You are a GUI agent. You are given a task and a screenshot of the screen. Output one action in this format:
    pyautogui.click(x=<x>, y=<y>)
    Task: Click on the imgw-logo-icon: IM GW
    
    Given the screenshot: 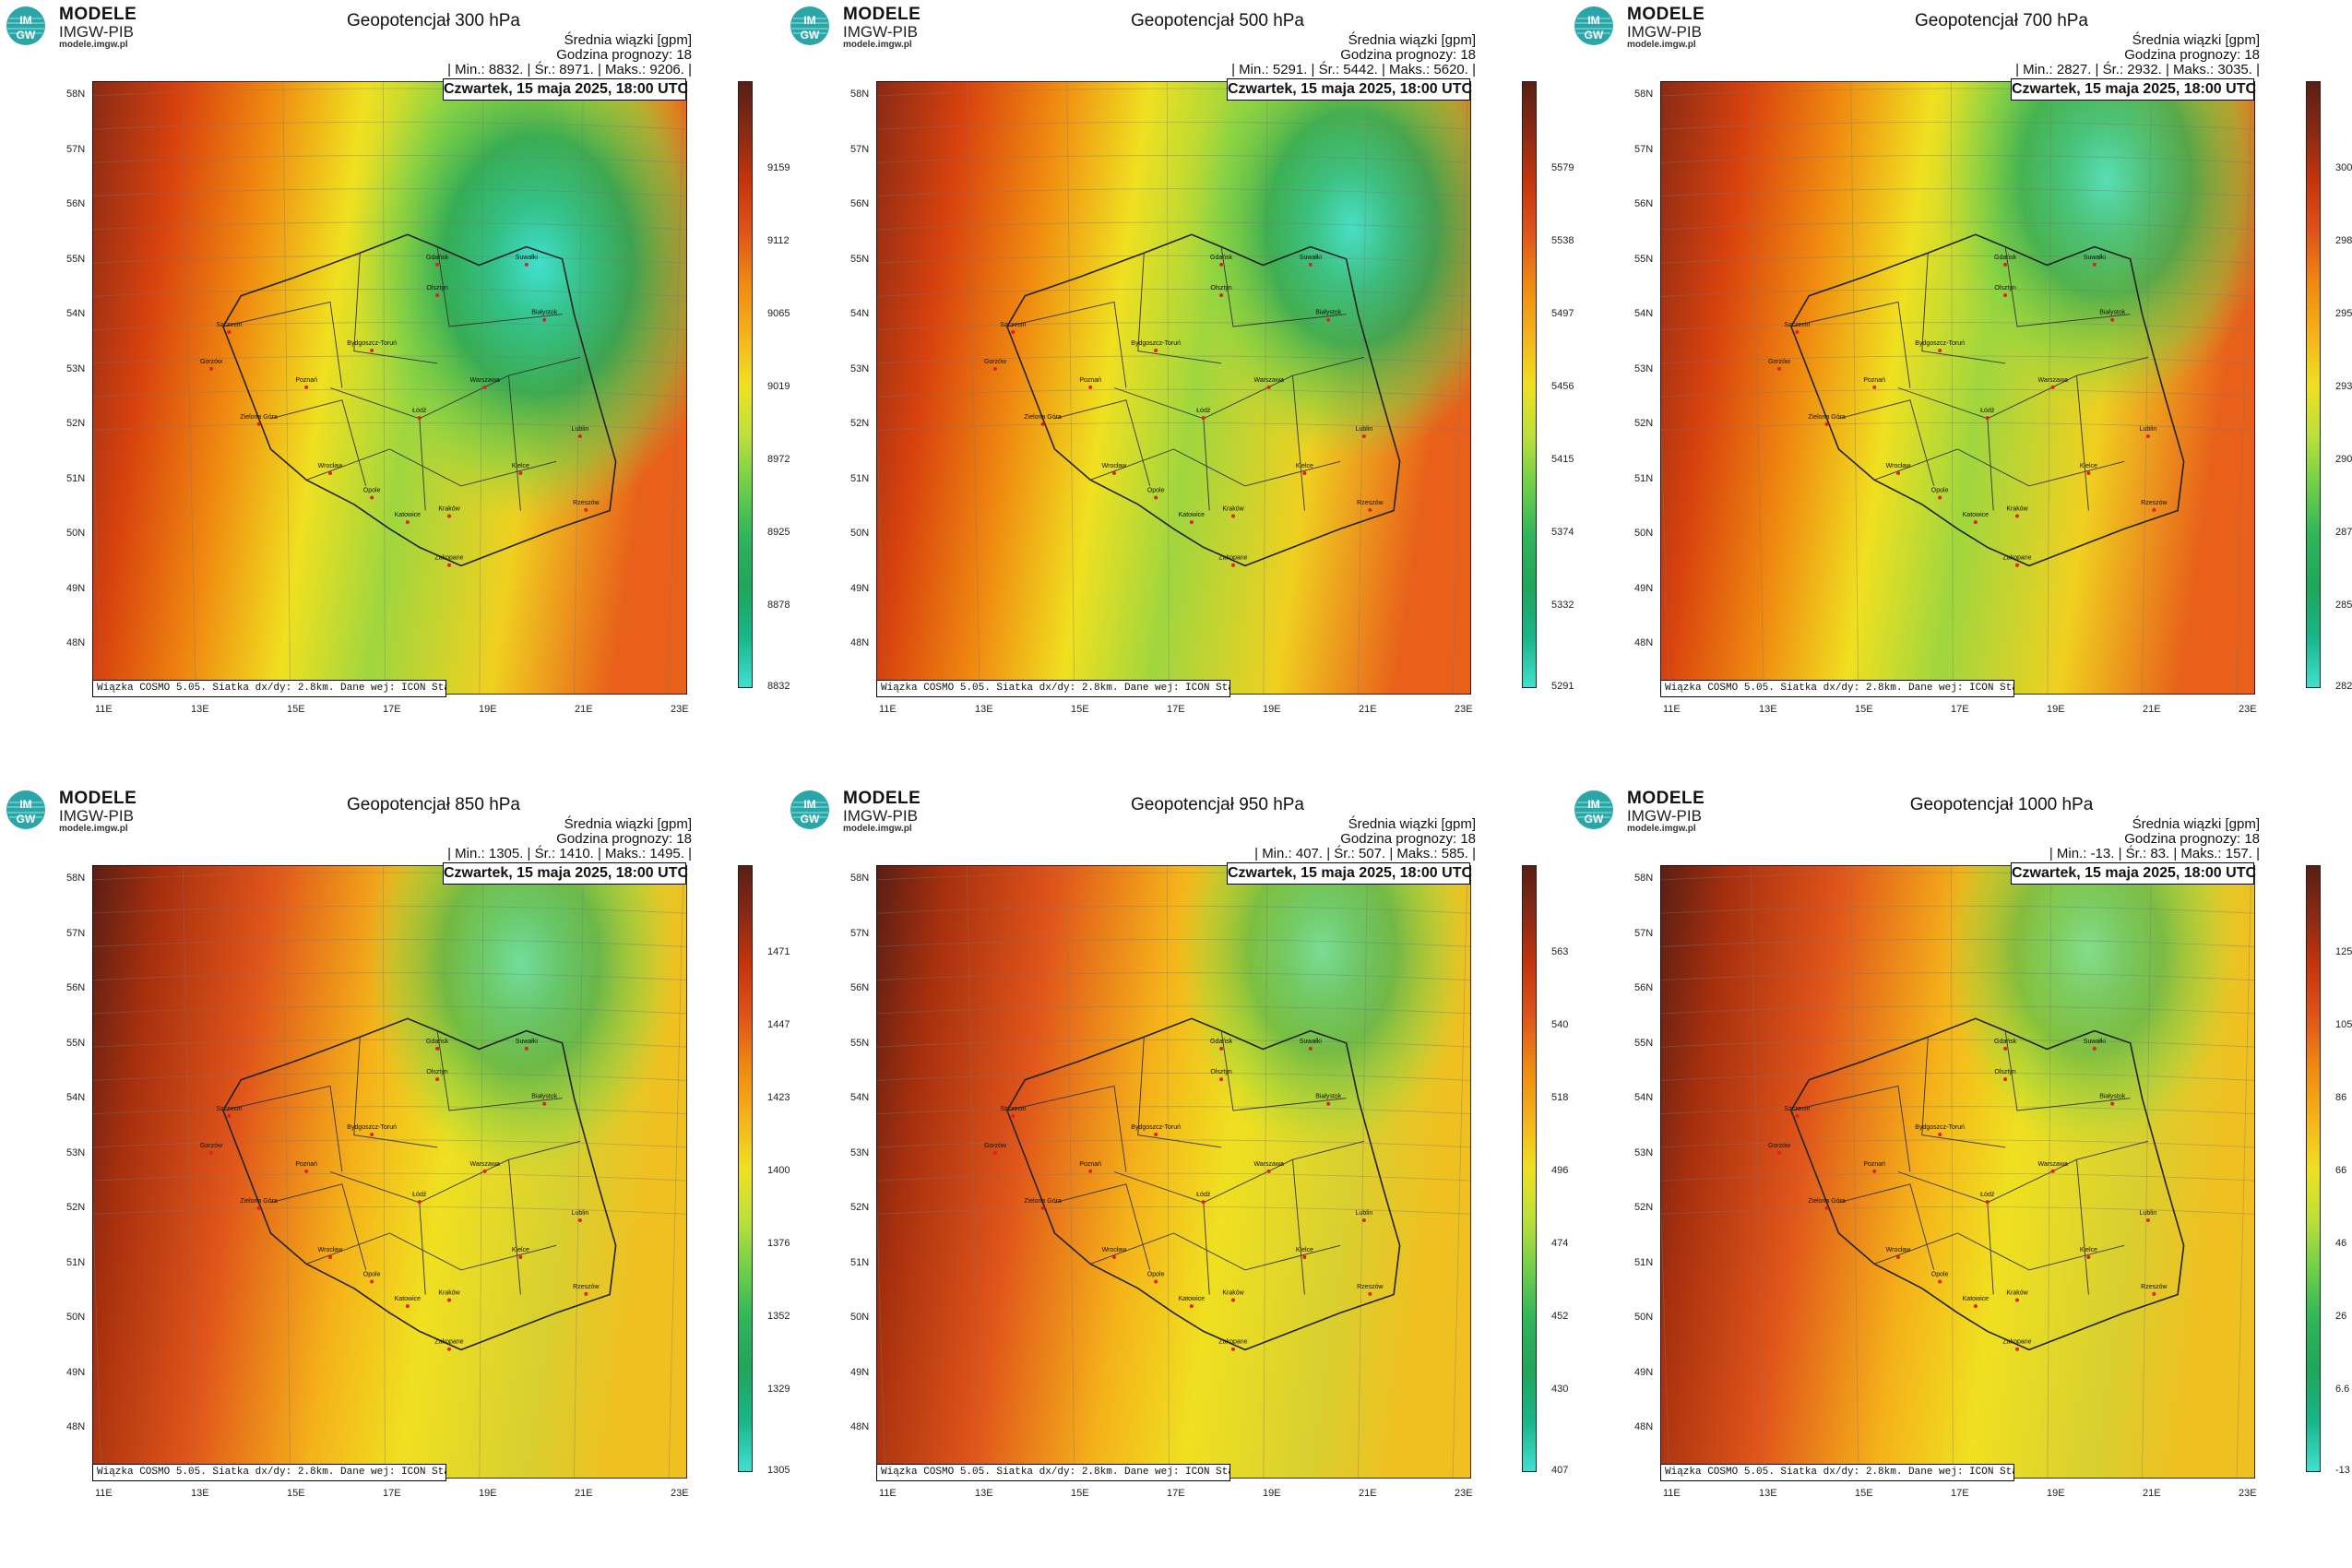 What is the action you would take?
    pyautogui.click(x=809, y=25)
    